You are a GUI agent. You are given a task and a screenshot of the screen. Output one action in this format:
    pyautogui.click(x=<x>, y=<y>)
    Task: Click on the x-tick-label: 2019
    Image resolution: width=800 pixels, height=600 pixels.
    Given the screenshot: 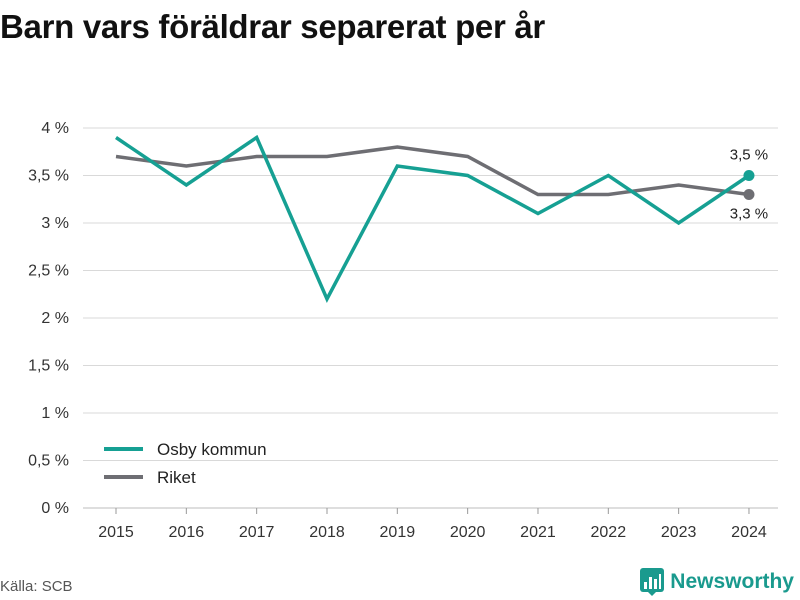 What is the action you would take?
    pyautogui.click(x=398, y=532)
    